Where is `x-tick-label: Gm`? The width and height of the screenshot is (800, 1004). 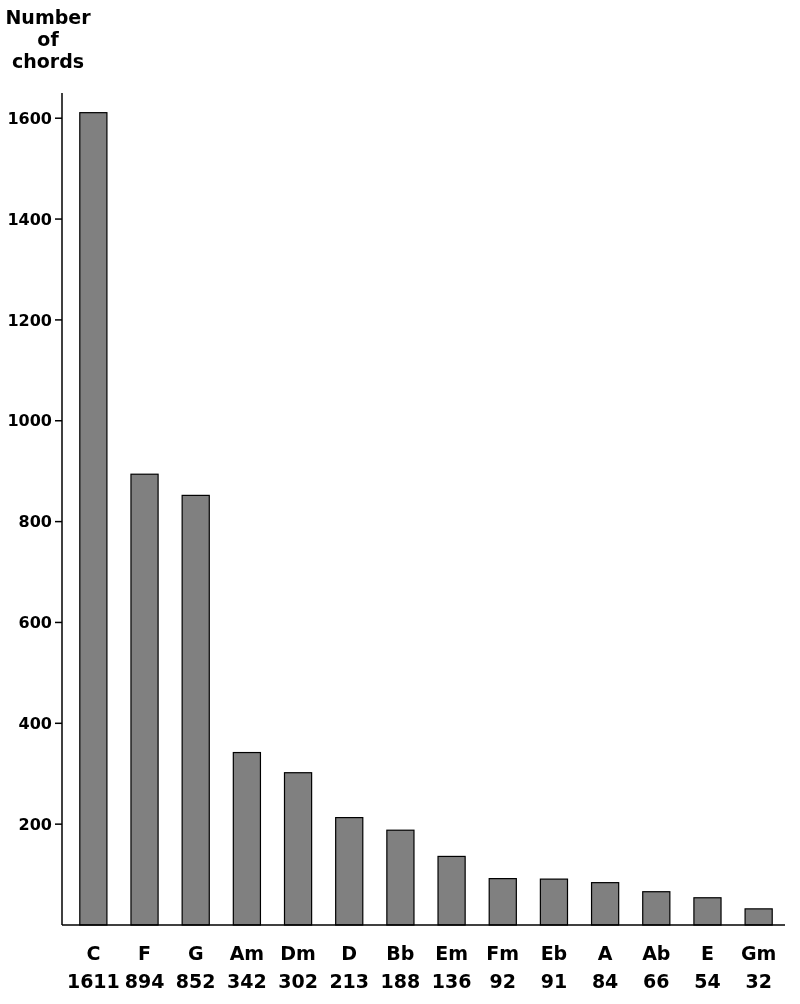
x-tick-label: Gm is located at coordinates (758, 953).